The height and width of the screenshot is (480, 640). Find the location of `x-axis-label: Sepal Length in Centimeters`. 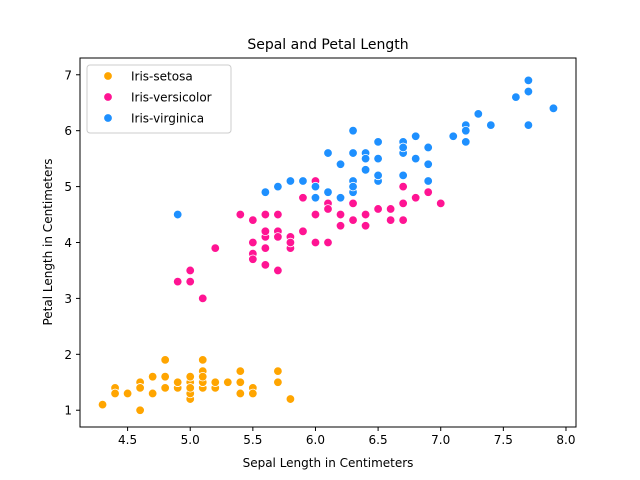

x-axis-label: Sepal Length in Centimeters is located at coordinates (328, 463).